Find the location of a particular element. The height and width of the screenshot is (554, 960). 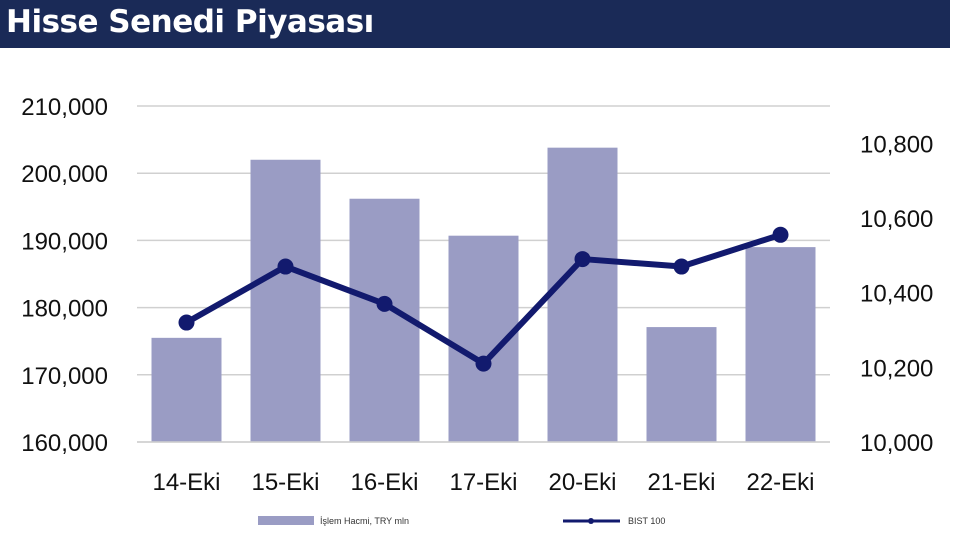

title-bar: Hisse Senedi Piyasası is located at coordinates (475, 24).